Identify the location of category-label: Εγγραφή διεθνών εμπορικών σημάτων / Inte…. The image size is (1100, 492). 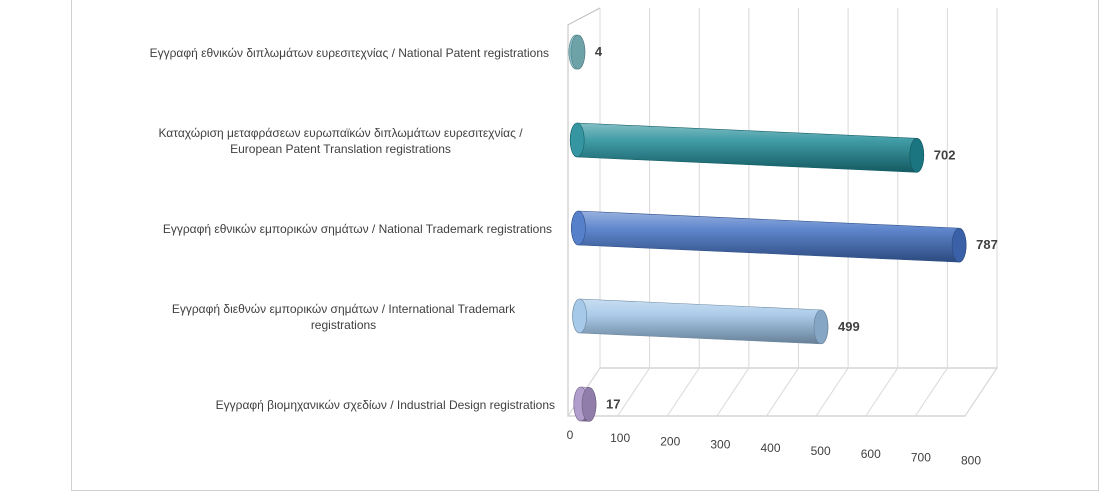
(344, 317).